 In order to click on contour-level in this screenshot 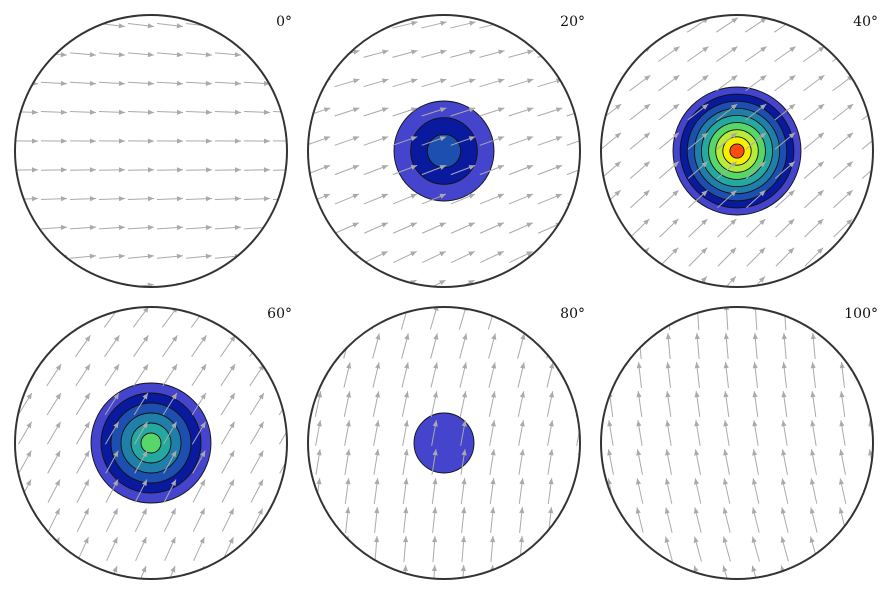, I will do `click(444, 151)`.